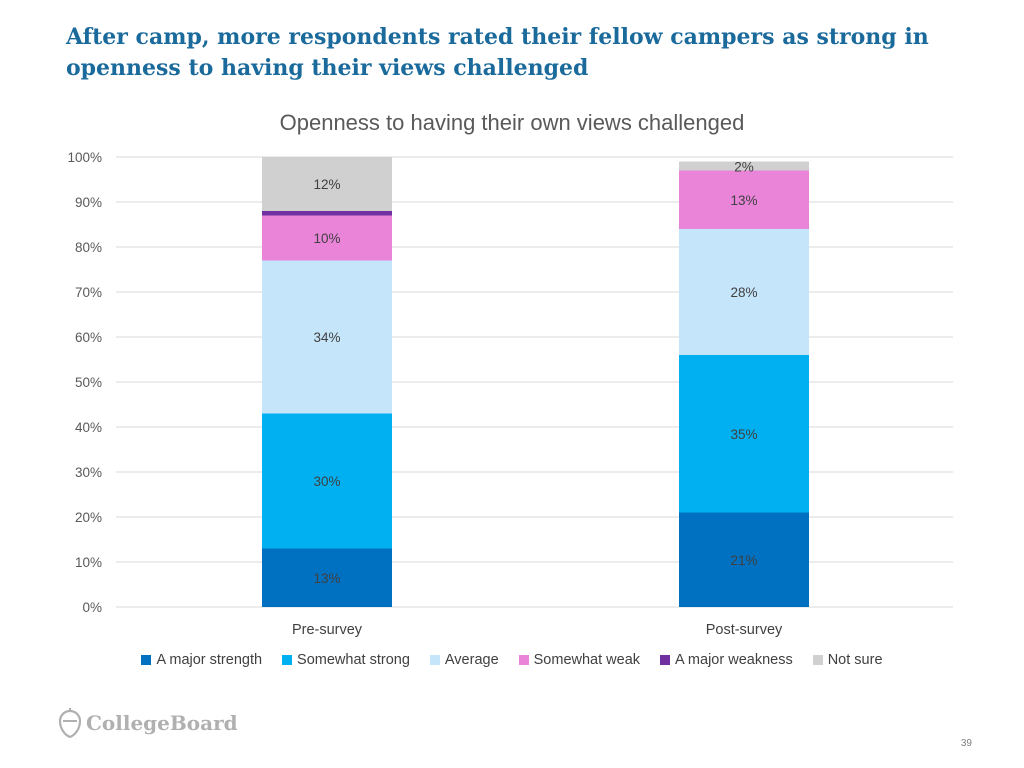 The width and height of the screenshot is (1024, 768). What do you see at coordinates (88, 292) in the screenshot?
I see `y-tick-label: 70%` at bounding box center [88, 292].